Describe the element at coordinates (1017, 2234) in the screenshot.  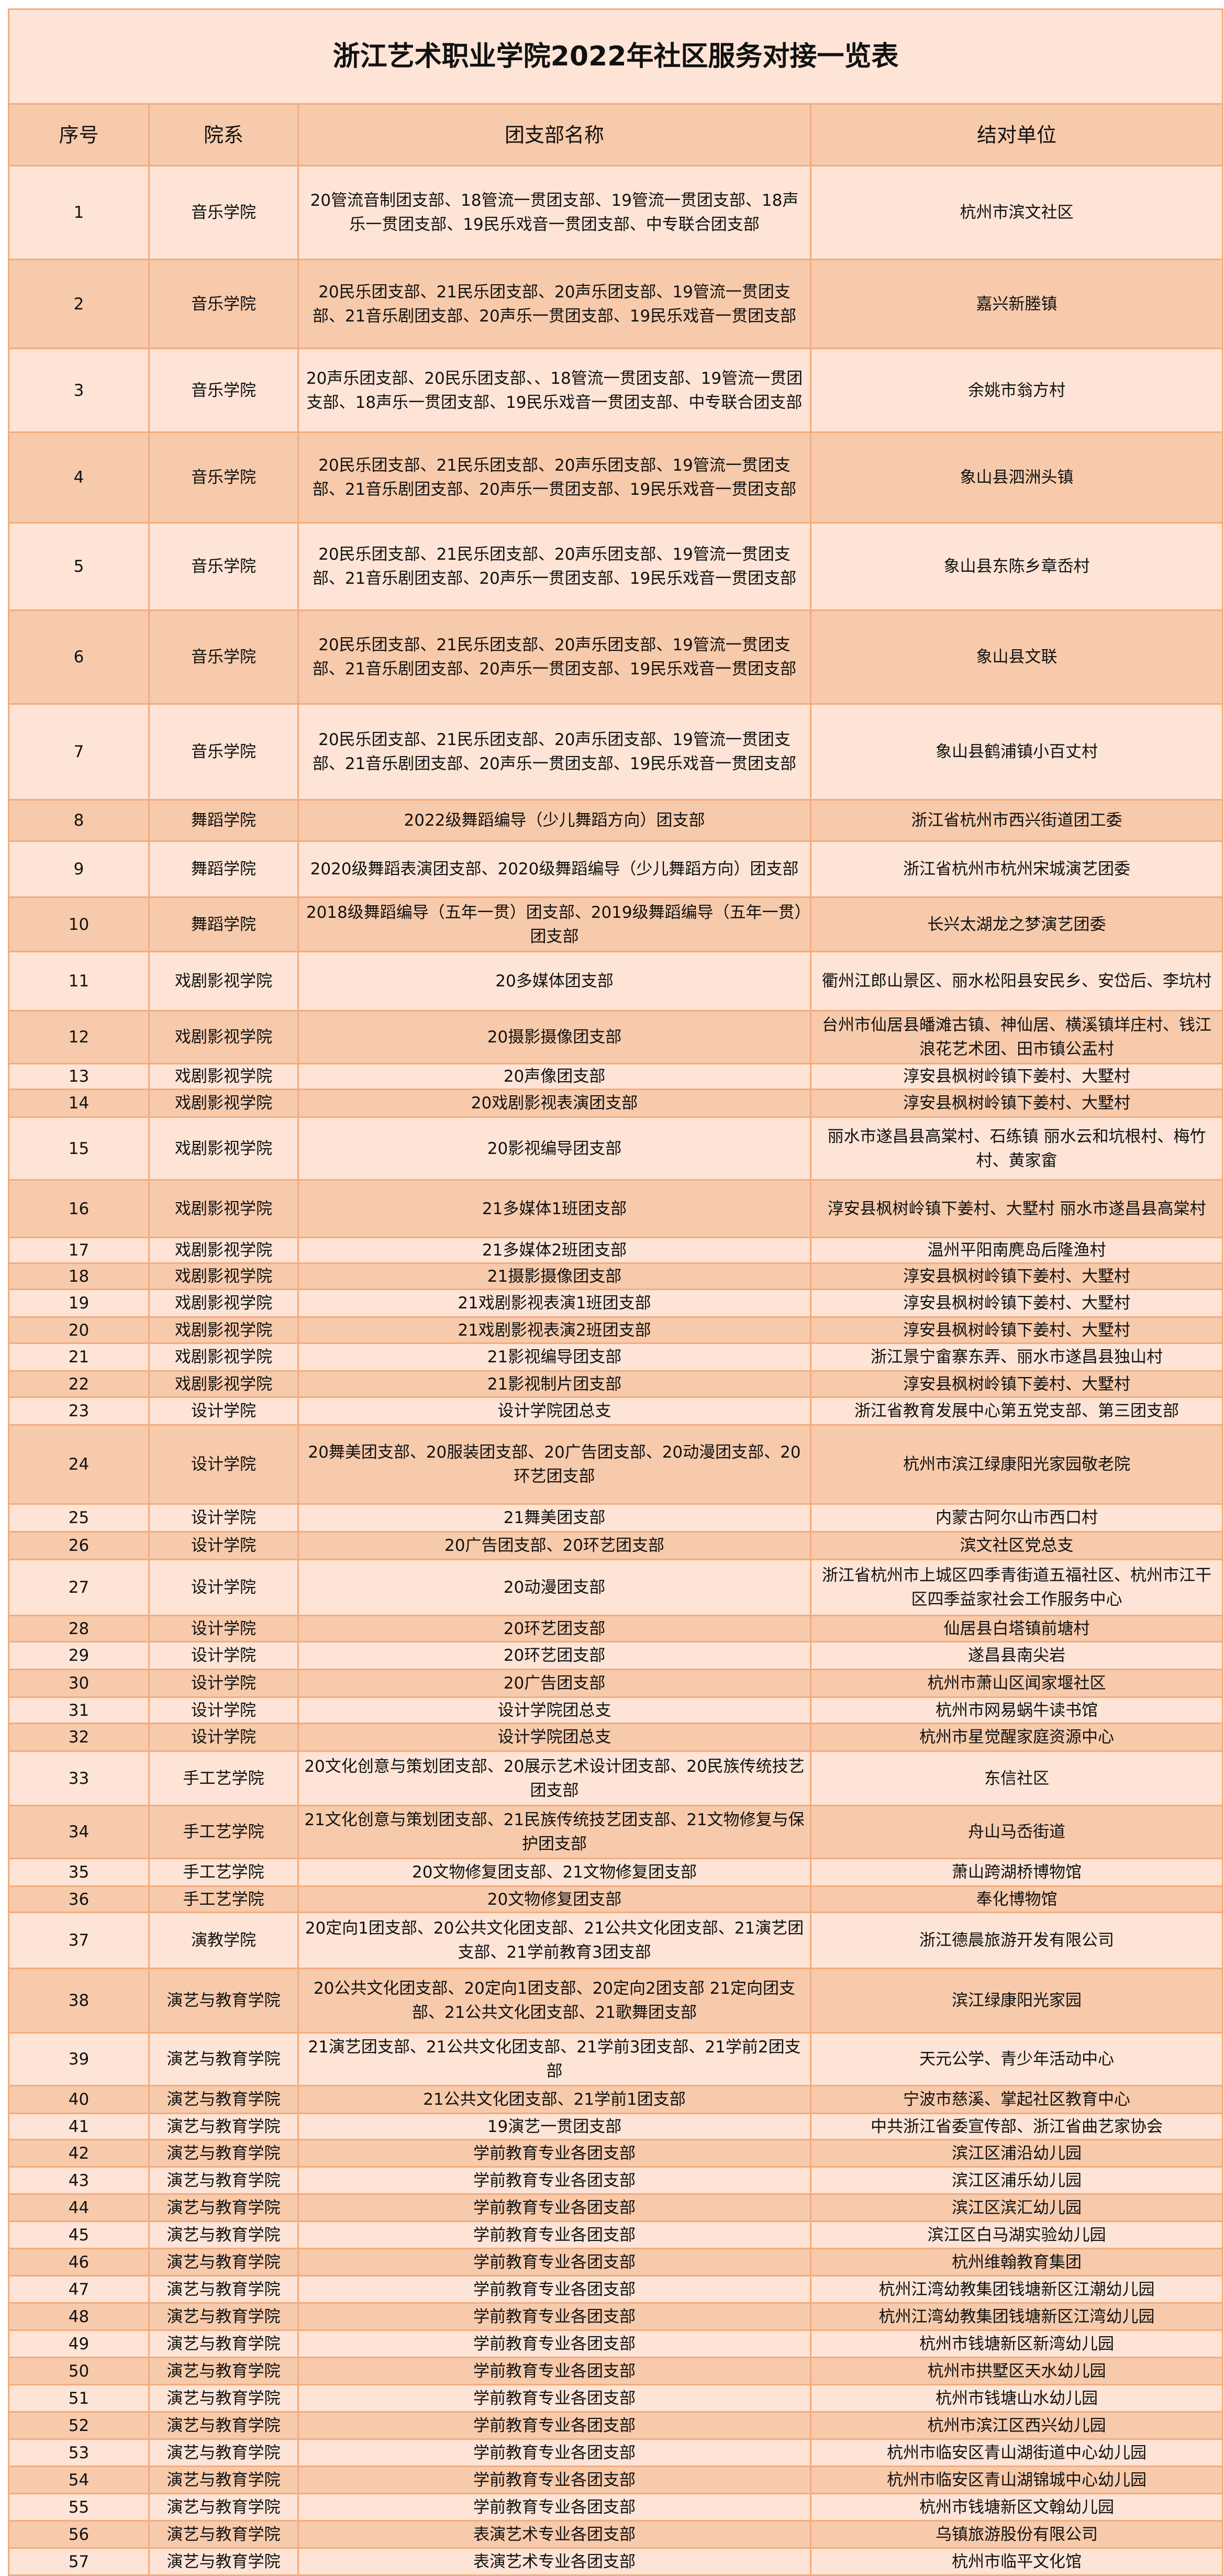
I see `row-partner-unit: 滨江区白马湖实验幼儿园` at that location.